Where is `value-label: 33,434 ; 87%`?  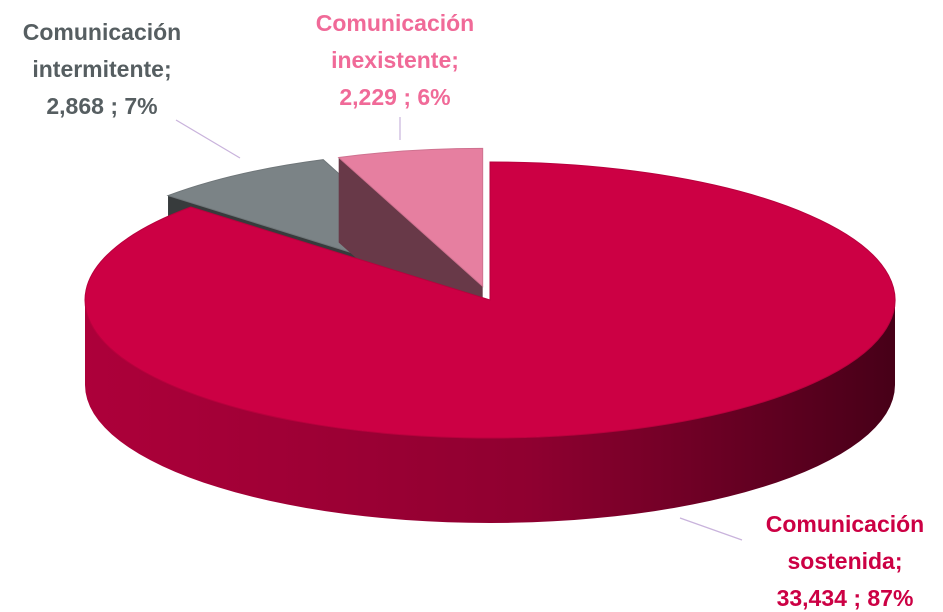
value-label: 33,434 ; 87% is located at coordinates (845, 598).